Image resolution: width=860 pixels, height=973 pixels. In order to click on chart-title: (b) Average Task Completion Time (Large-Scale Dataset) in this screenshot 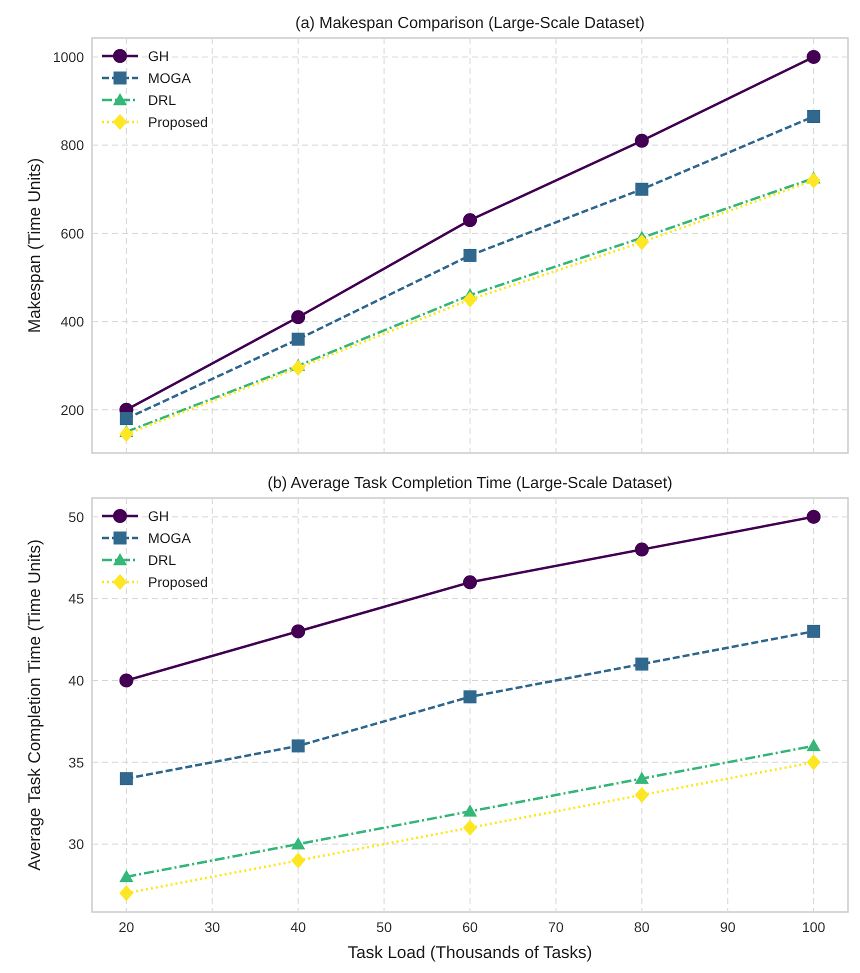, I will do `click(470, 483)`.